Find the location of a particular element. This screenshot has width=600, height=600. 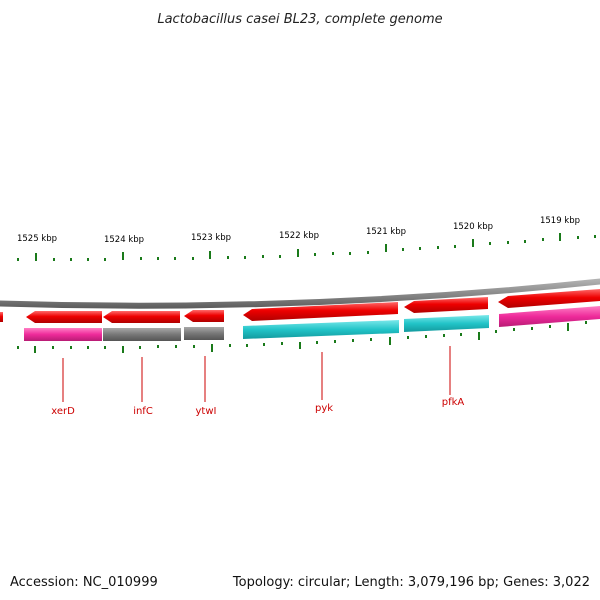

scale-label: 1520 kbp is located at coordinates (473, 227).